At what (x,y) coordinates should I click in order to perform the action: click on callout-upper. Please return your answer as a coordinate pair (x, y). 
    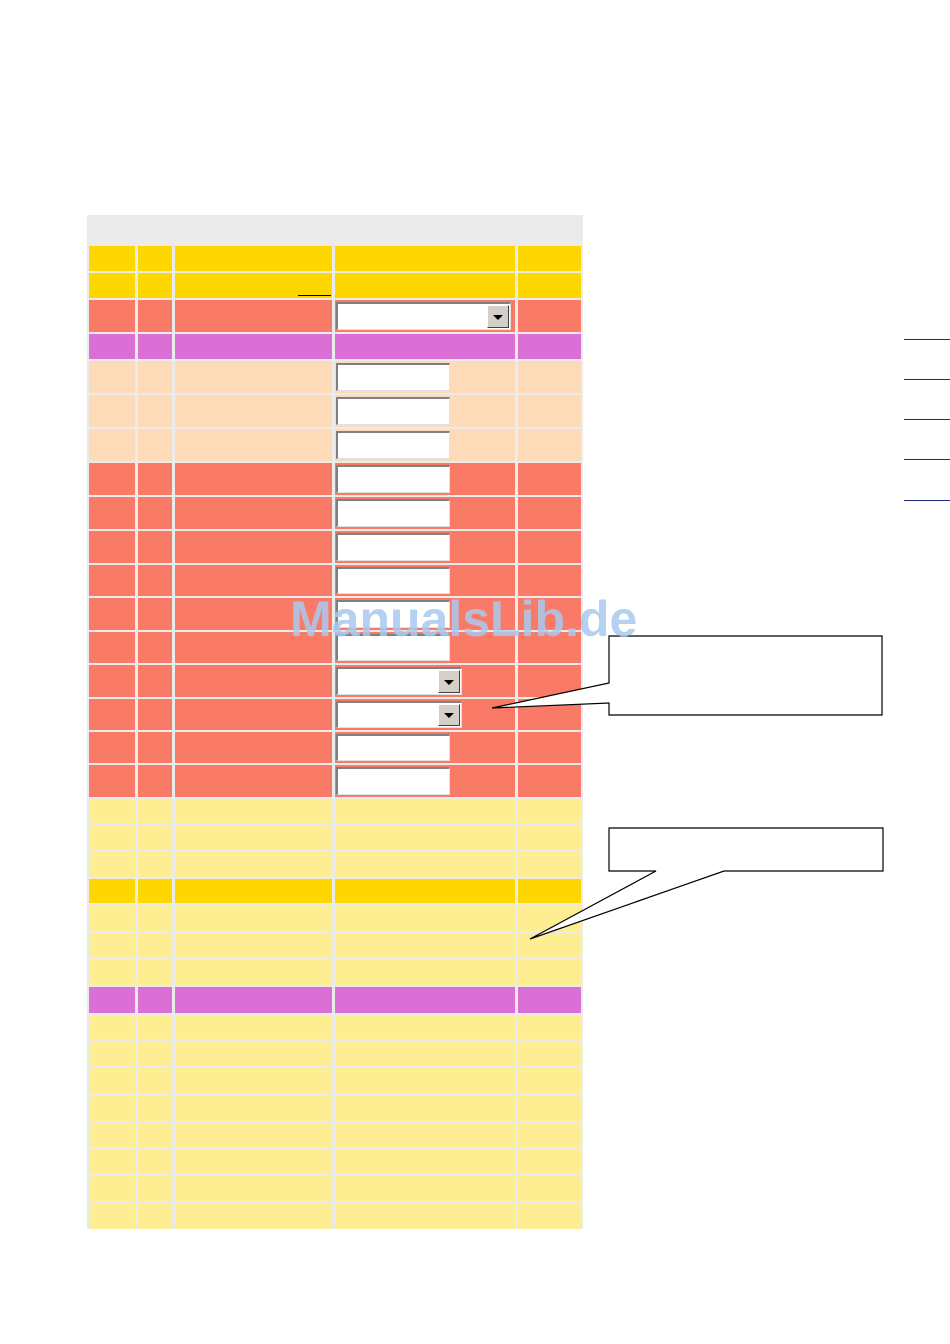
    Looking at the image, I should click on (687, 675).